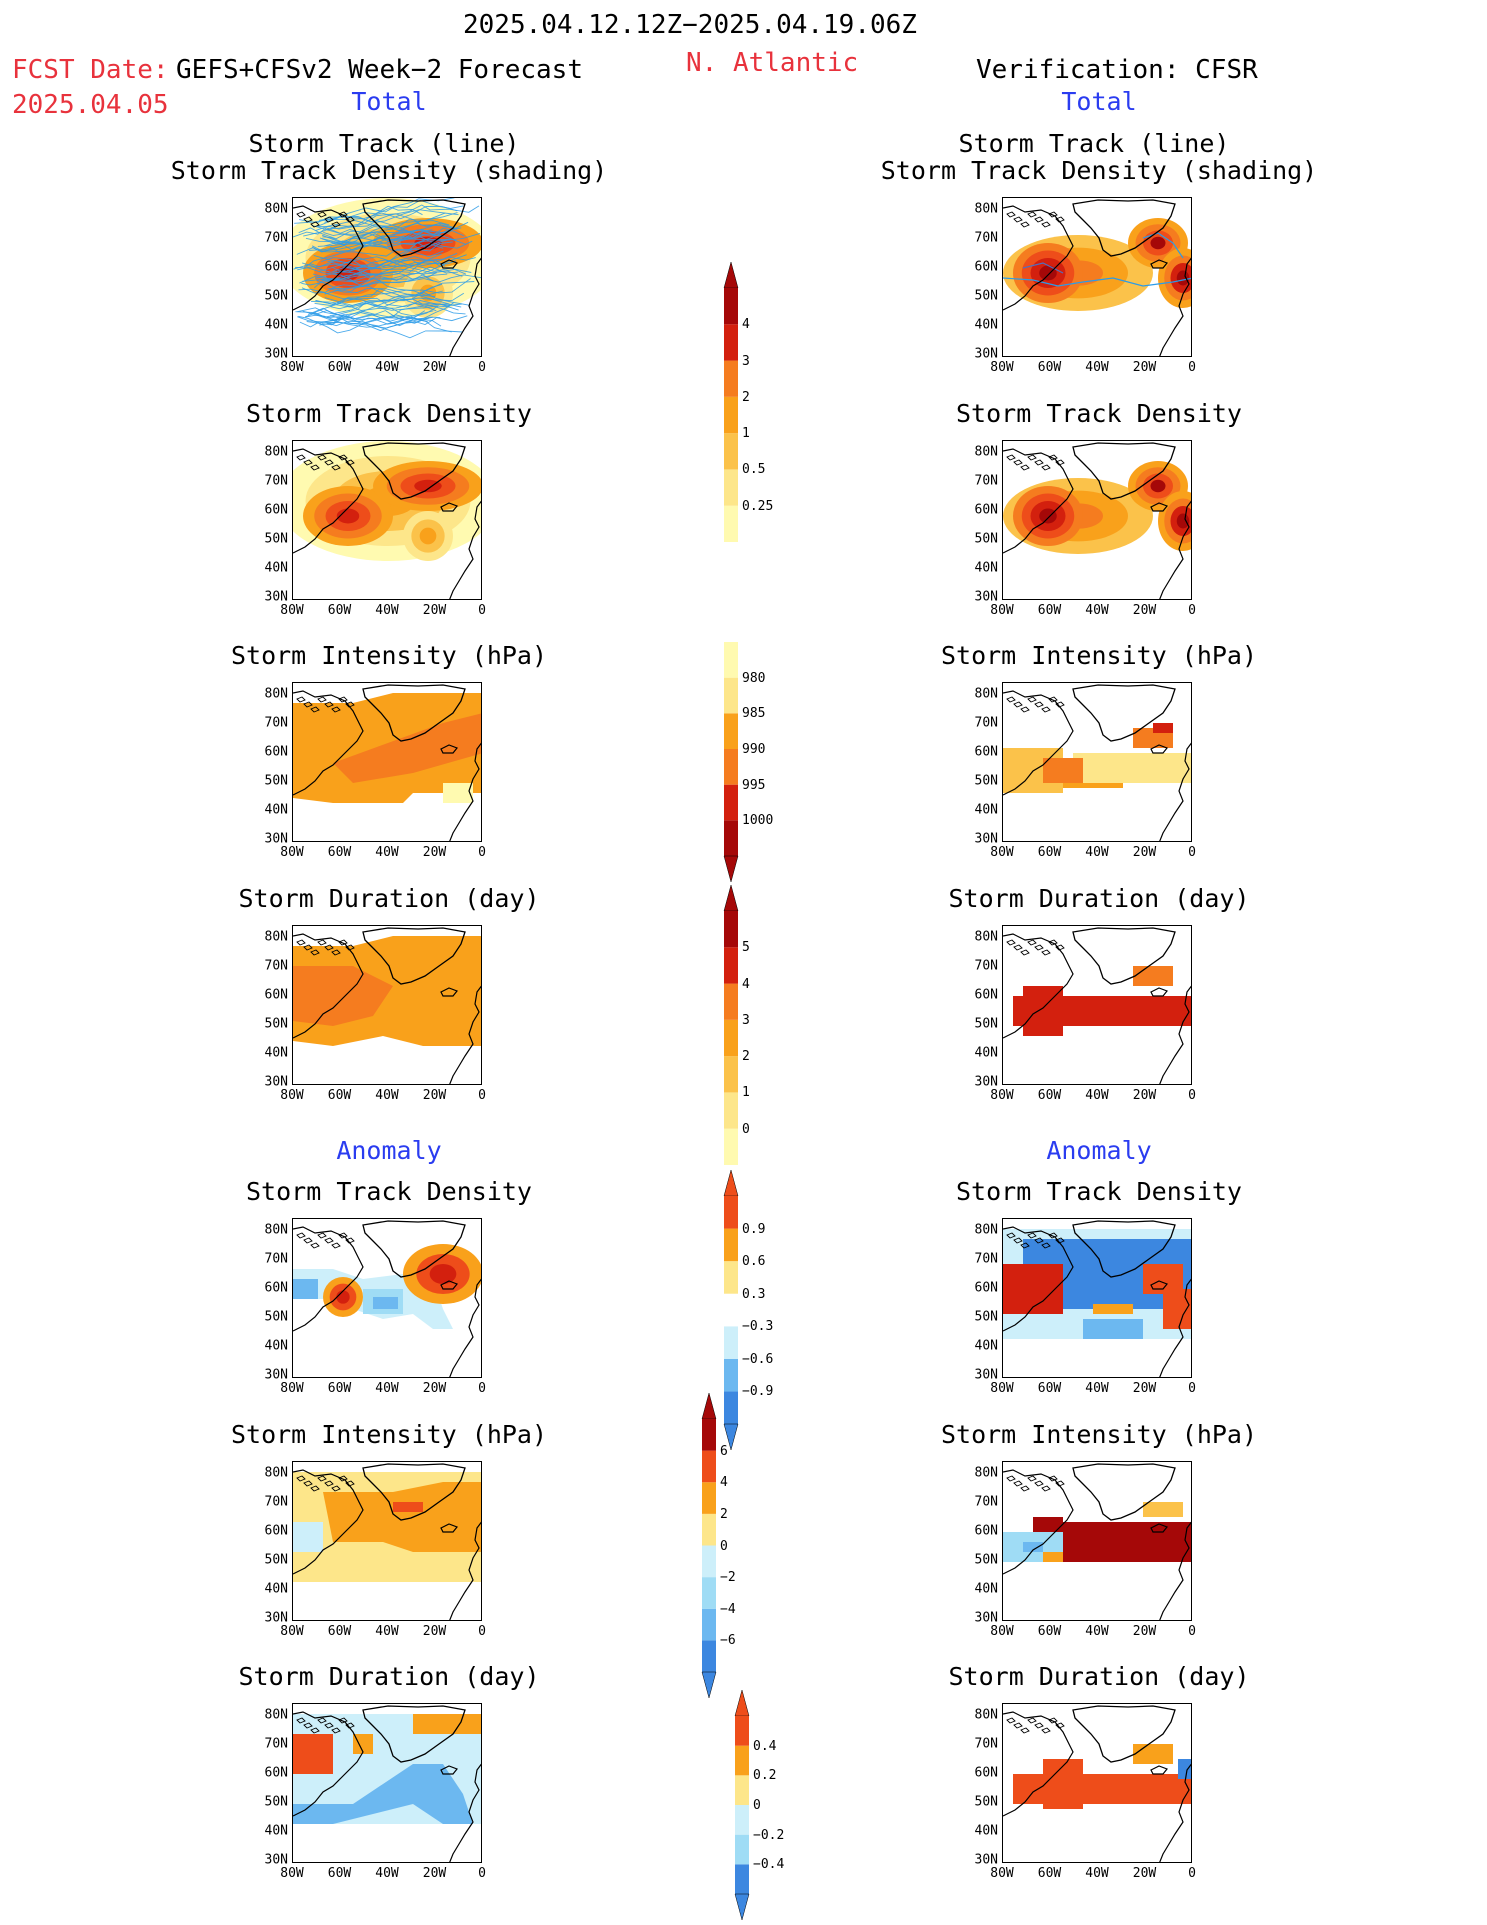 The image size is (1487, 1925). What do you see at coordinates (389, 101) in the screenshot?
I see `total-label-left: Total` at bounding box center [389, 101].